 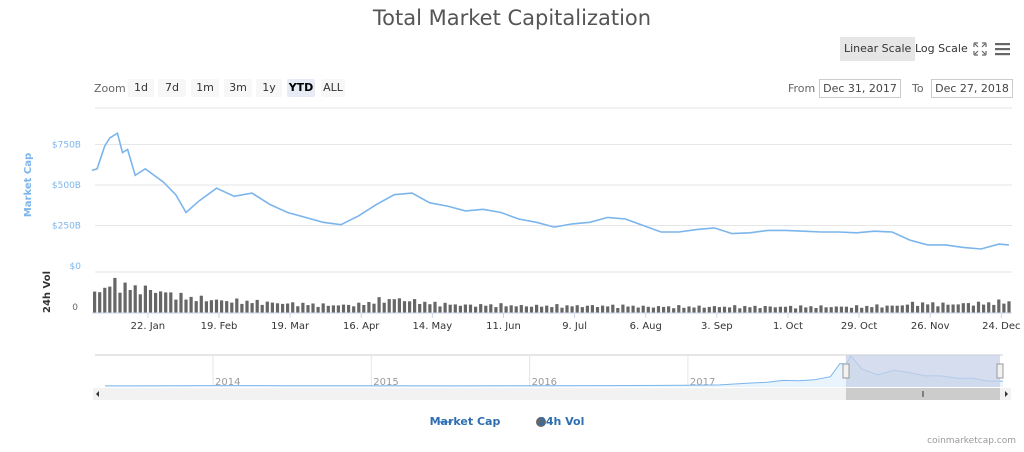 What do you see at coordinates (1000, 371) in the screenshot?
I see `navigator-right-handle` at bounding box center [1000, 371].